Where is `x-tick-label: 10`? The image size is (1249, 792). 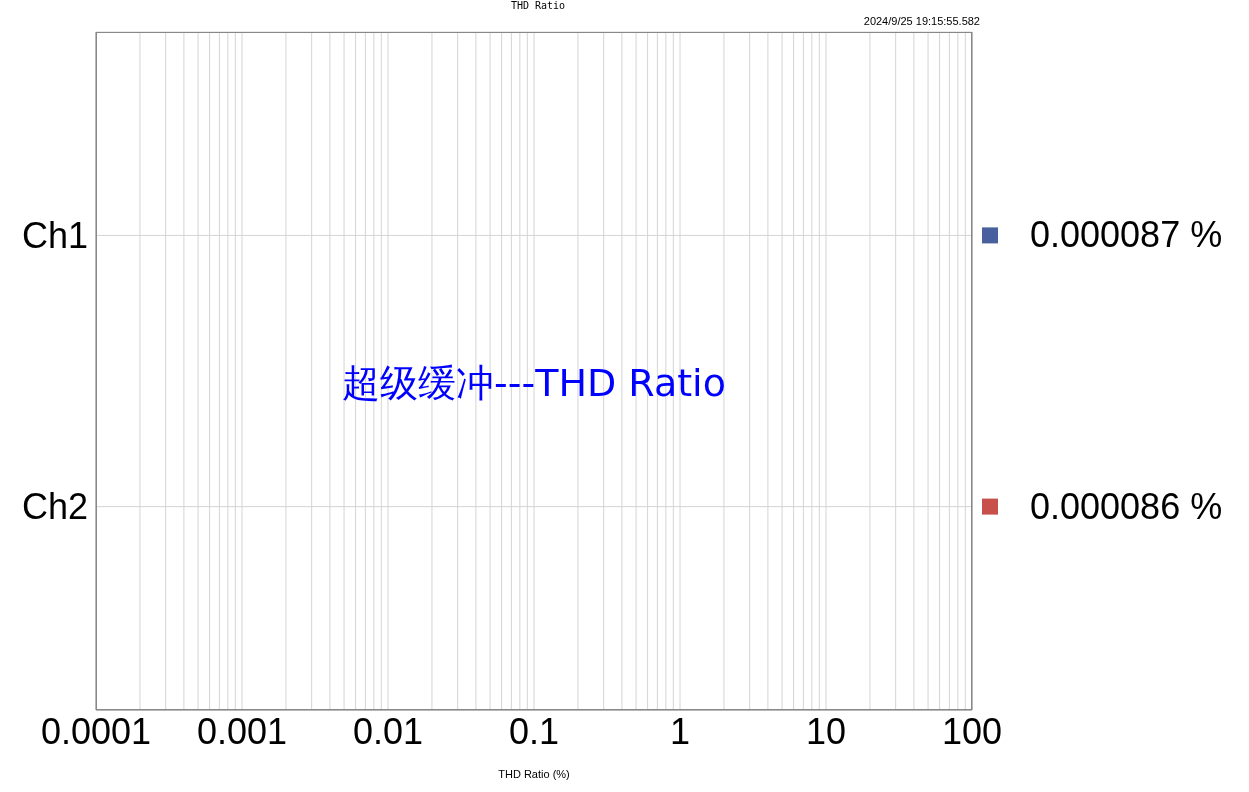
x-tick-label: 10 is located at coordinates (826, 731).